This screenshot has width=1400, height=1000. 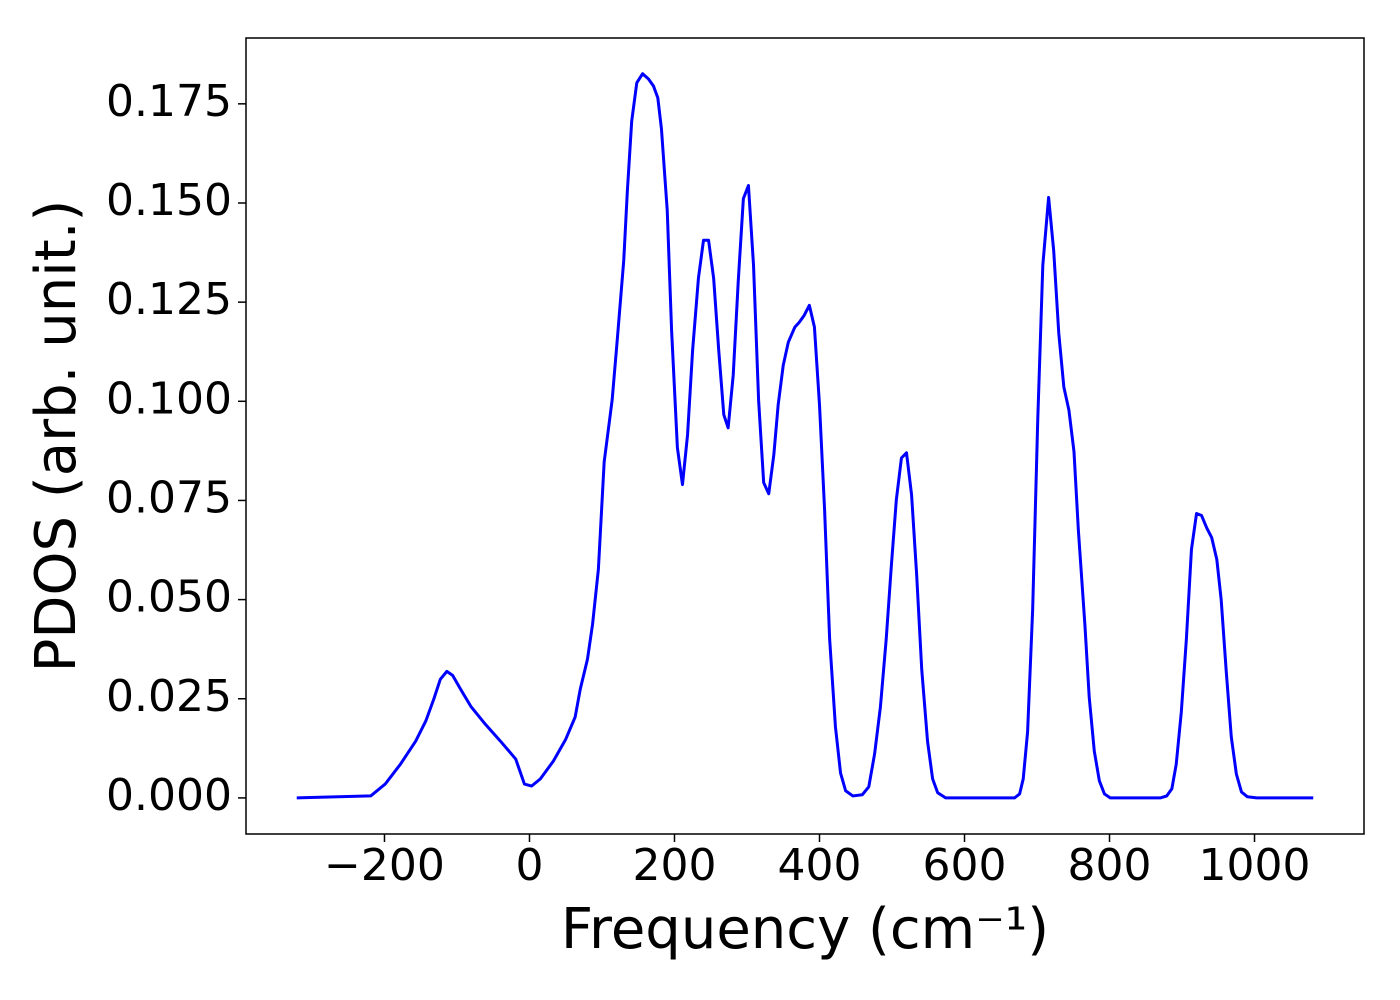 What do you see at coordinates (169, 398) in the screenshot?
I see `y-tick-label: 0.100` at bounding box center [169, 398].